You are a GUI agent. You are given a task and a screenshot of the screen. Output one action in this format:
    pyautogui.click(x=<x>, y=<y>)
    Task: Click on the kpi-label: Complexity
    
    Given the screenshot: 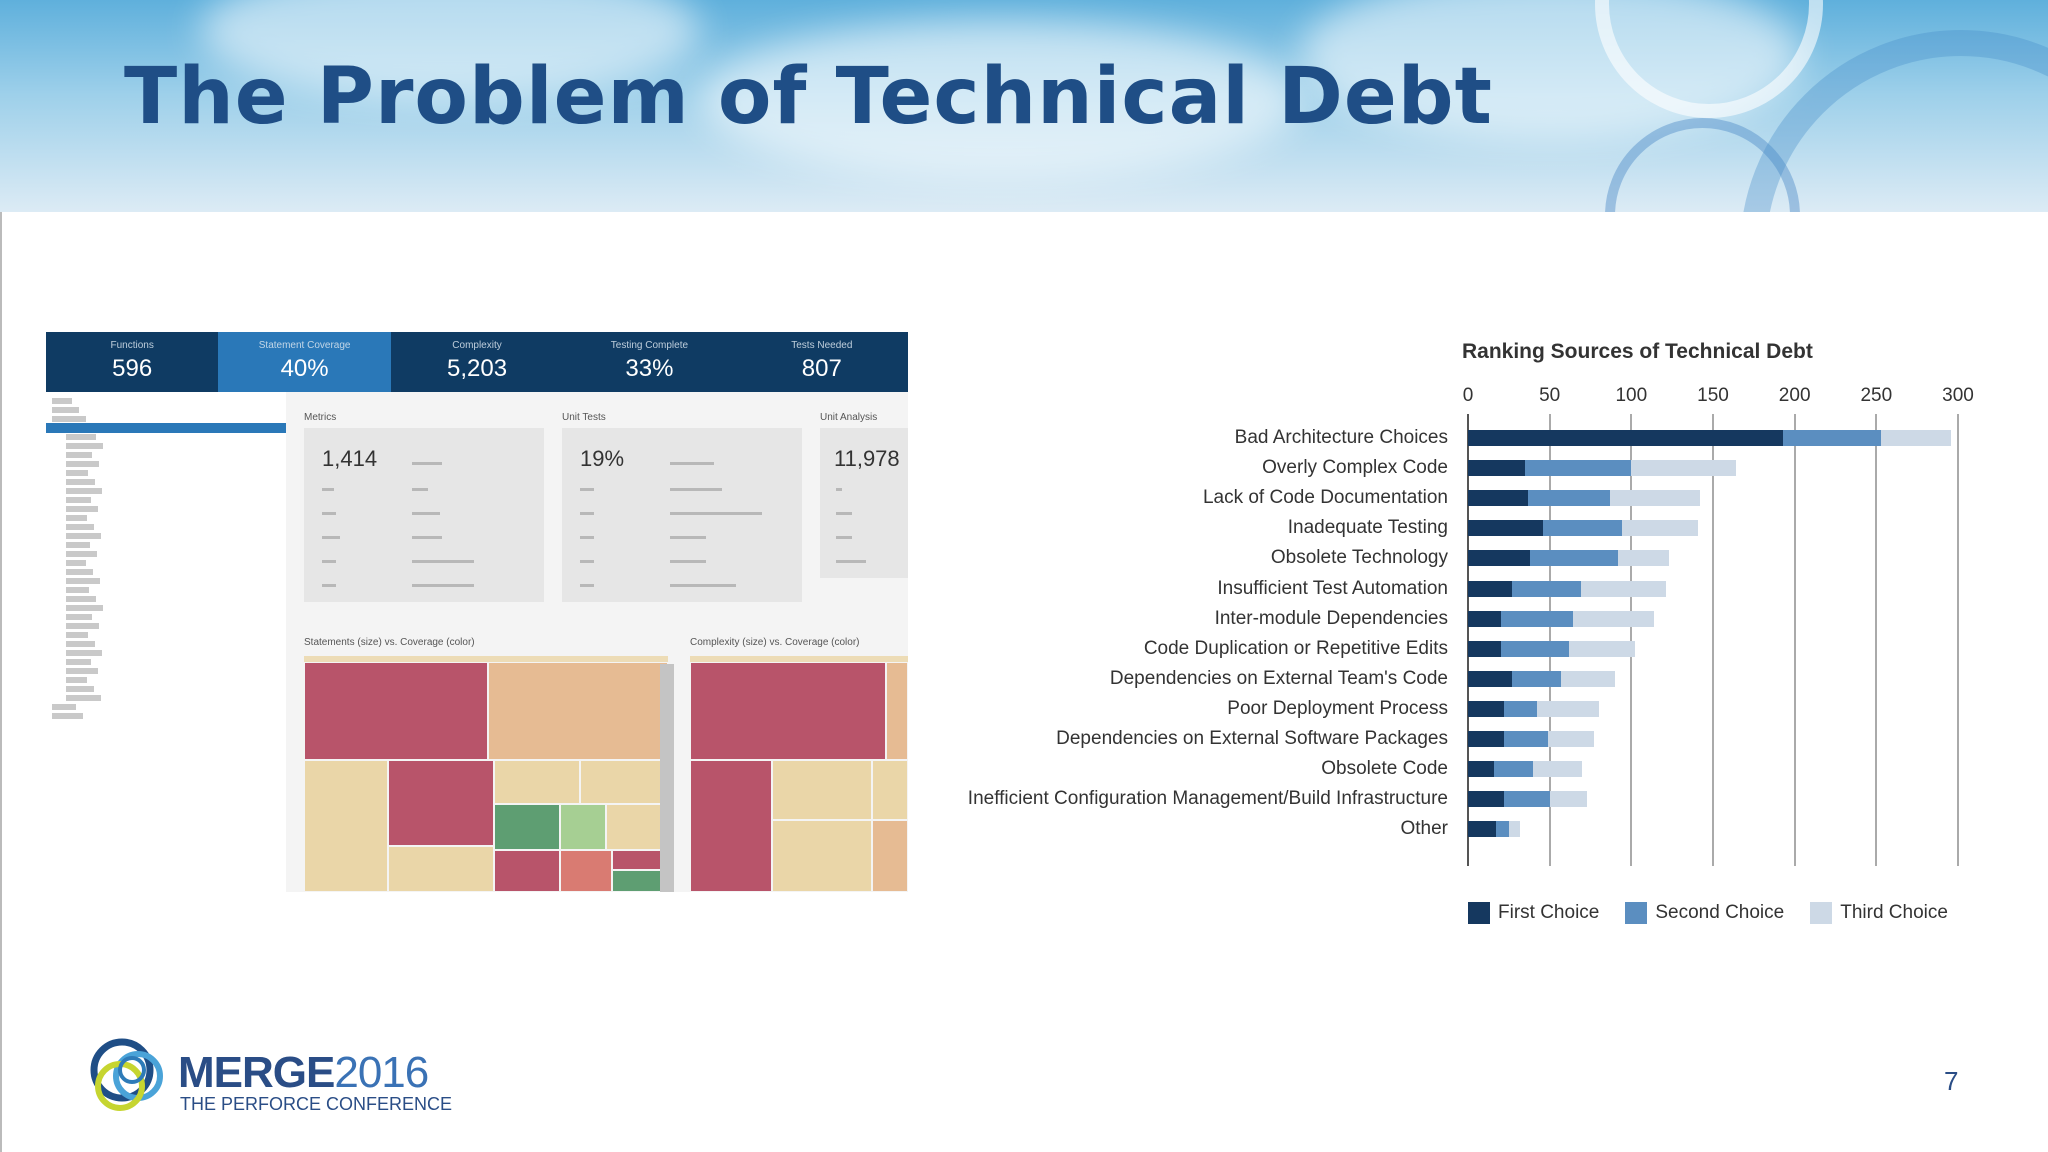 What is the action you would take?
    pyautogui.click(x=477, y=345)
    